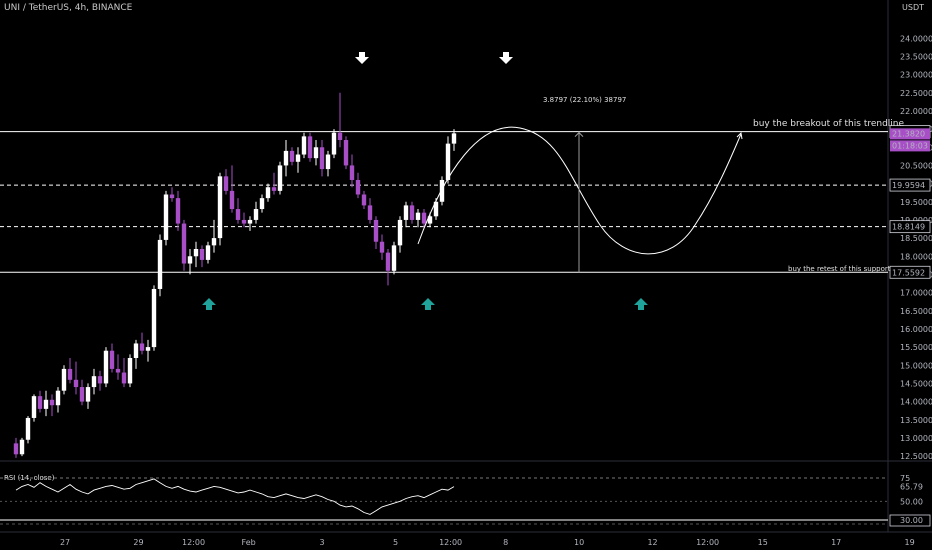 The height and width of the screenshot is (550, 932). I want to click on x-tick-label: 27, so click(65, 542).